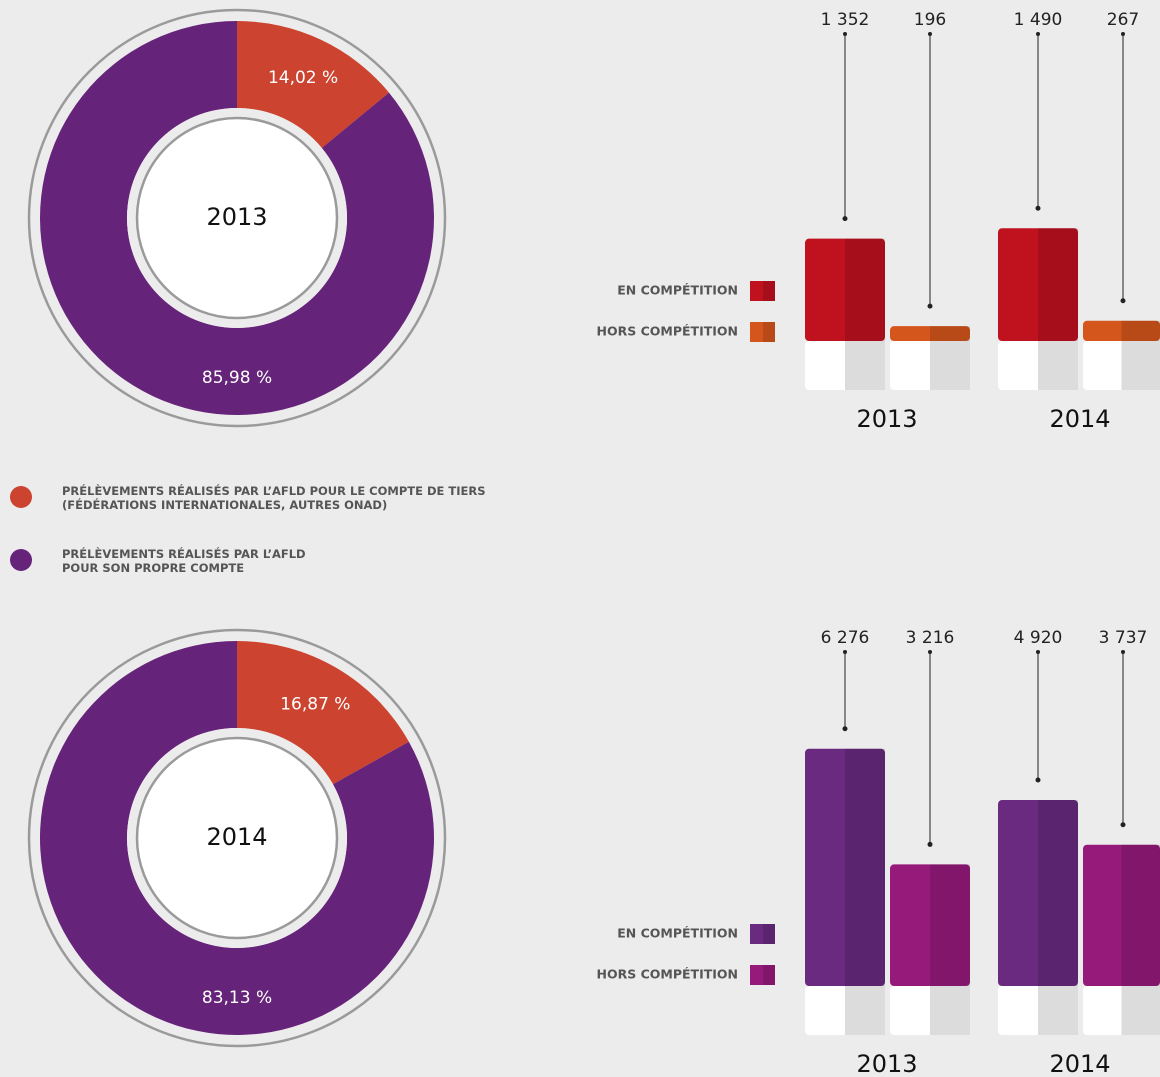 The height and width of the screenshot is (1077, 1160). I want to click on value-label: 196, so click(930, 20).